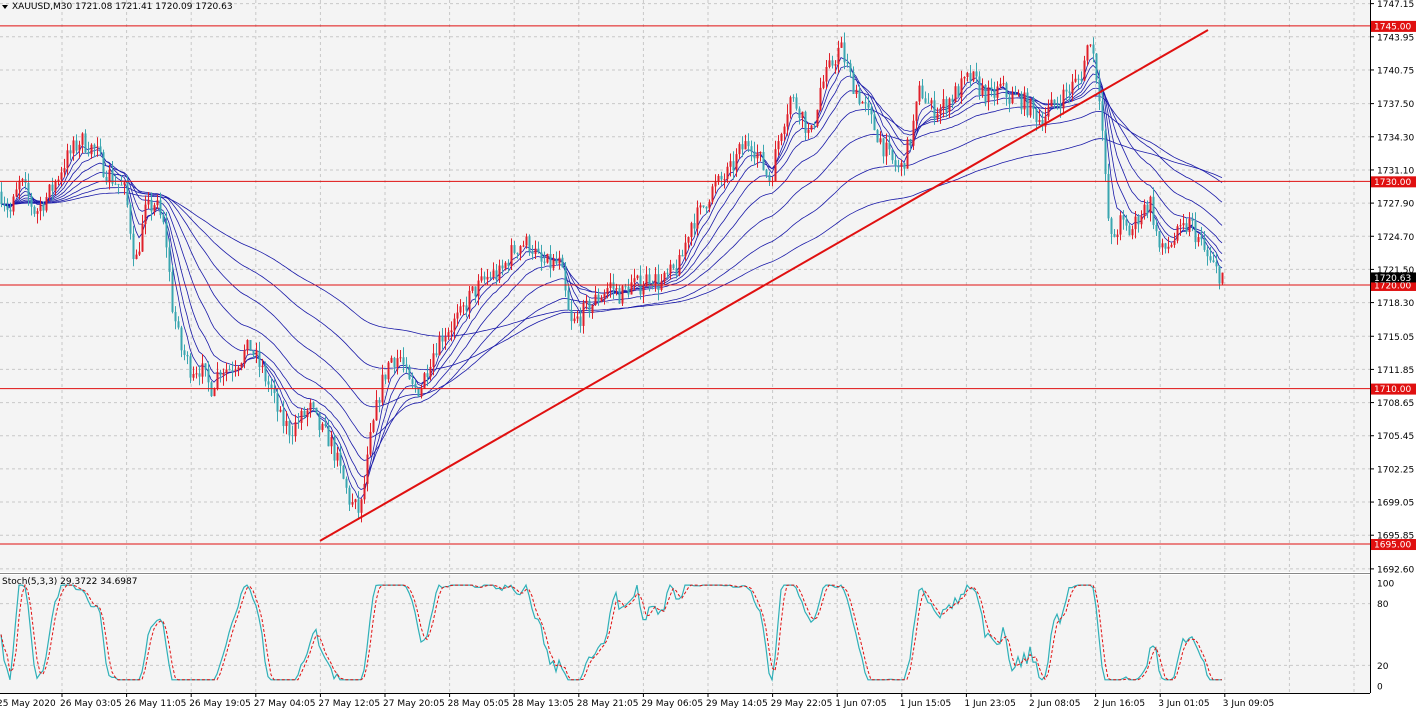  What do you see at coordinates (1054, 704) in the screenshot?
I see `x-tick-label: 2 Jun 08:05` at bounding box center [1054, 704].